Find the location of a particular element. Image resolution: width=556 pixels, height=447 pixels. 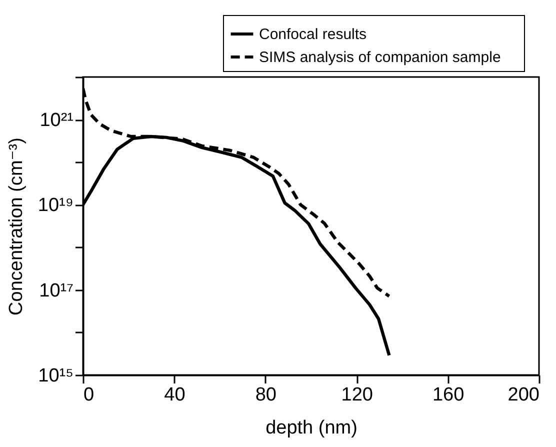

legend-label: Confocal results is located at coordinates (313, 34).